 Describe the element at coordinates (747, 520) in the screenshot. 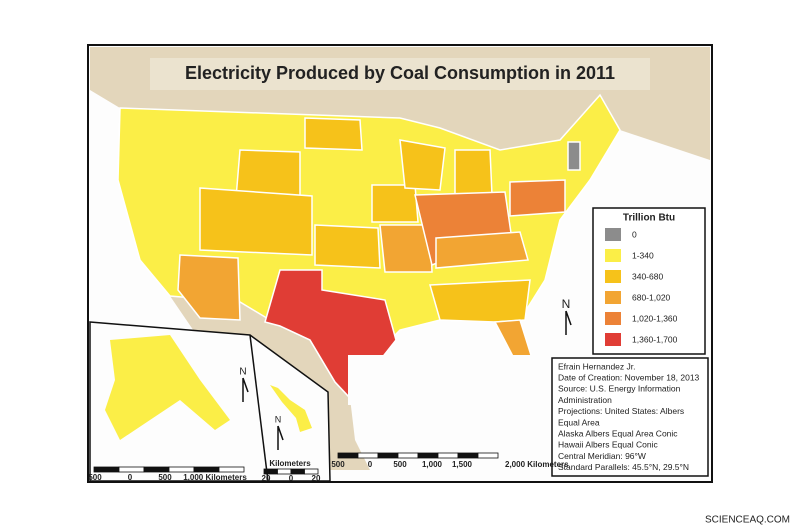

I see `watermark: SCIENCEAQ.COM` at that location.